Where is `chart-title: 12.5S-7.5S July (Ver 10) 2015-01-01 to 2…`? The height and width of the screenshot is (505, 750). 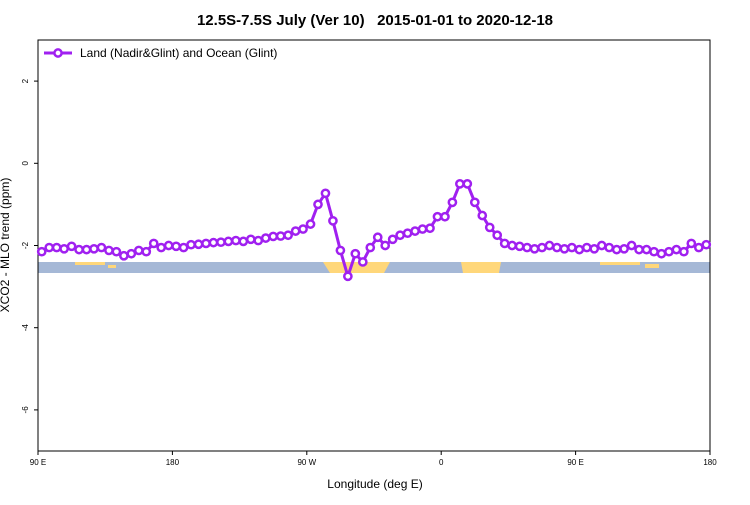 chart-title: 12.5S-7.5S July (Ver 10) 2015-01-01 to 2… is located at coordinates (375, 20).